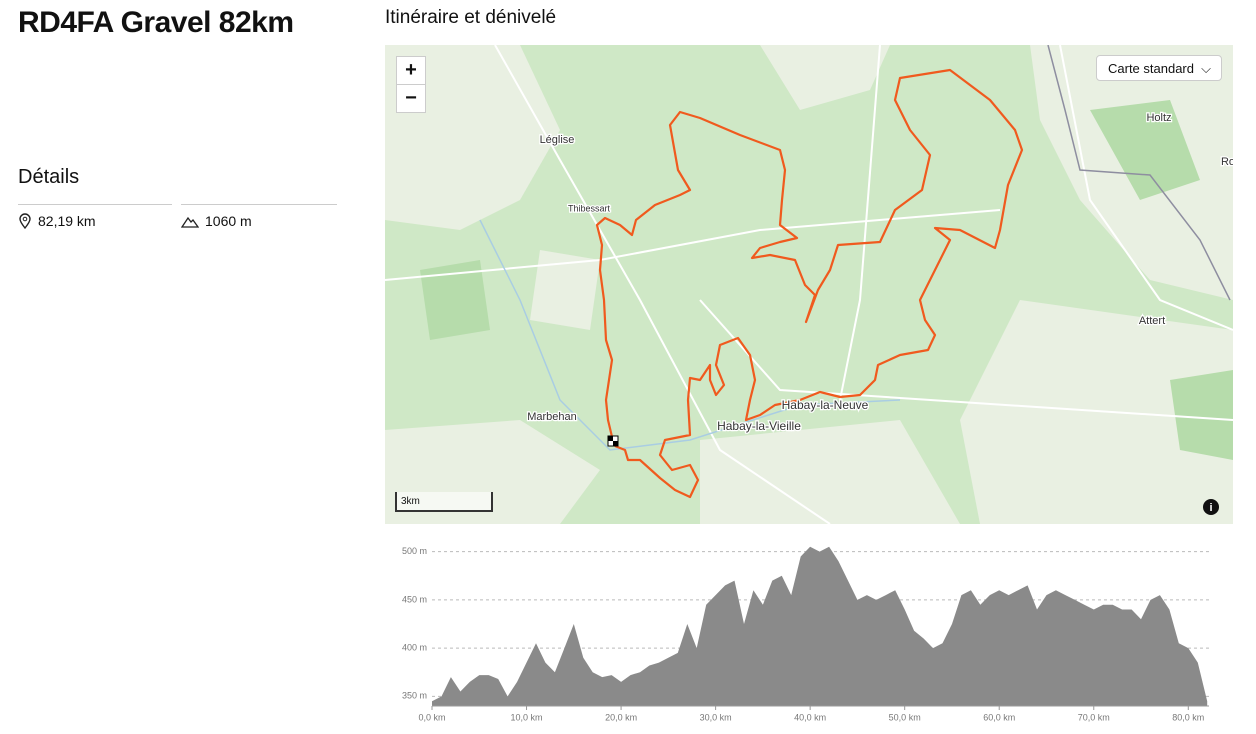  Describe the element at coordinates (414, 696) in the screenshot. I see `y-tick-label: 350 m` at that location.